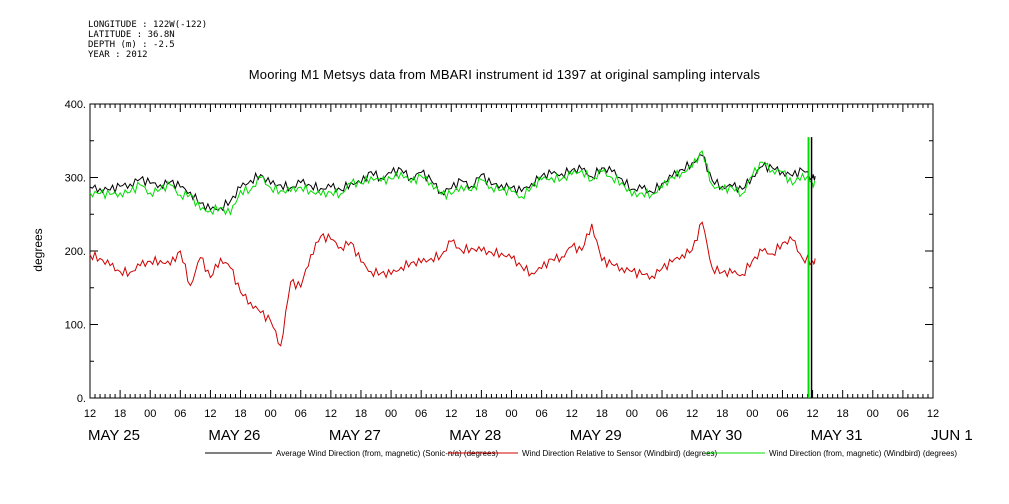 This screenshot has height=504, width=1009. What do you see at coordinates (75, 326) in the screenshot?
I see `y-tick-label: 100.` at bounding box center [75, 326].